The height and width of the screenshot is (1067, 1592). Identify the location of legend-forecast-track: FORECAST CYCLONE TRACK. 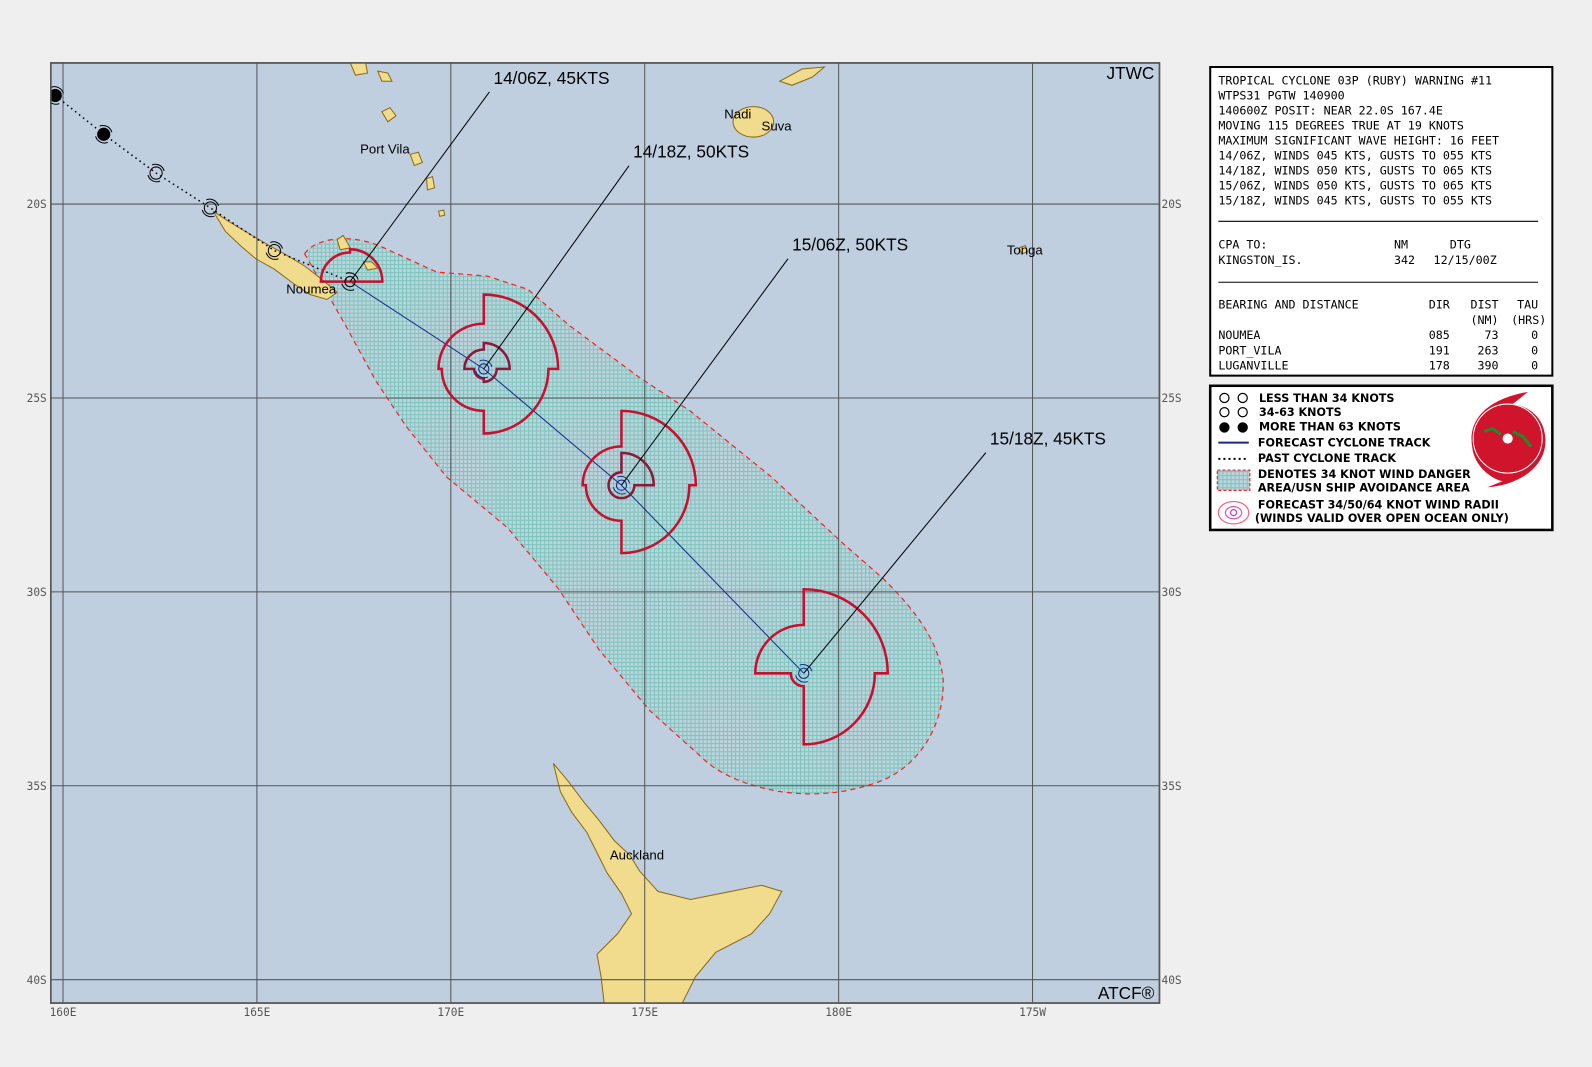
(1344, 443).